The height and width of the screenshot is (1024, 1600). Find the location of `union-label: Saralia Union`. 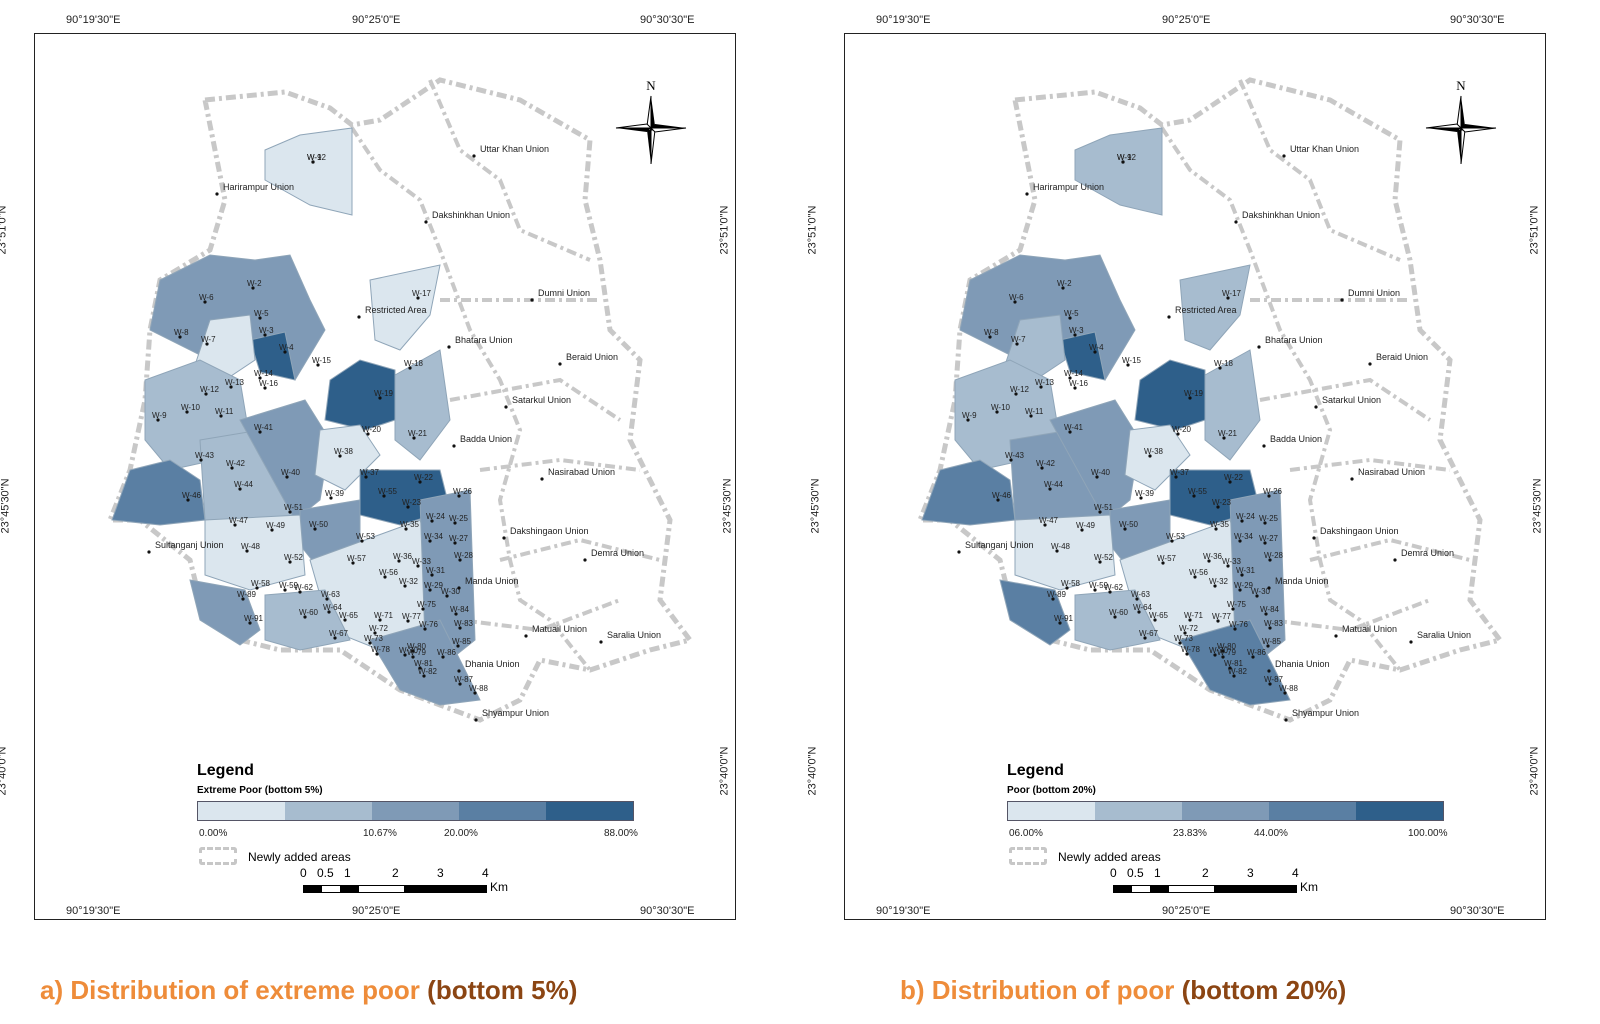

union-label: Saralia Union is located at coordinates (634, 635).